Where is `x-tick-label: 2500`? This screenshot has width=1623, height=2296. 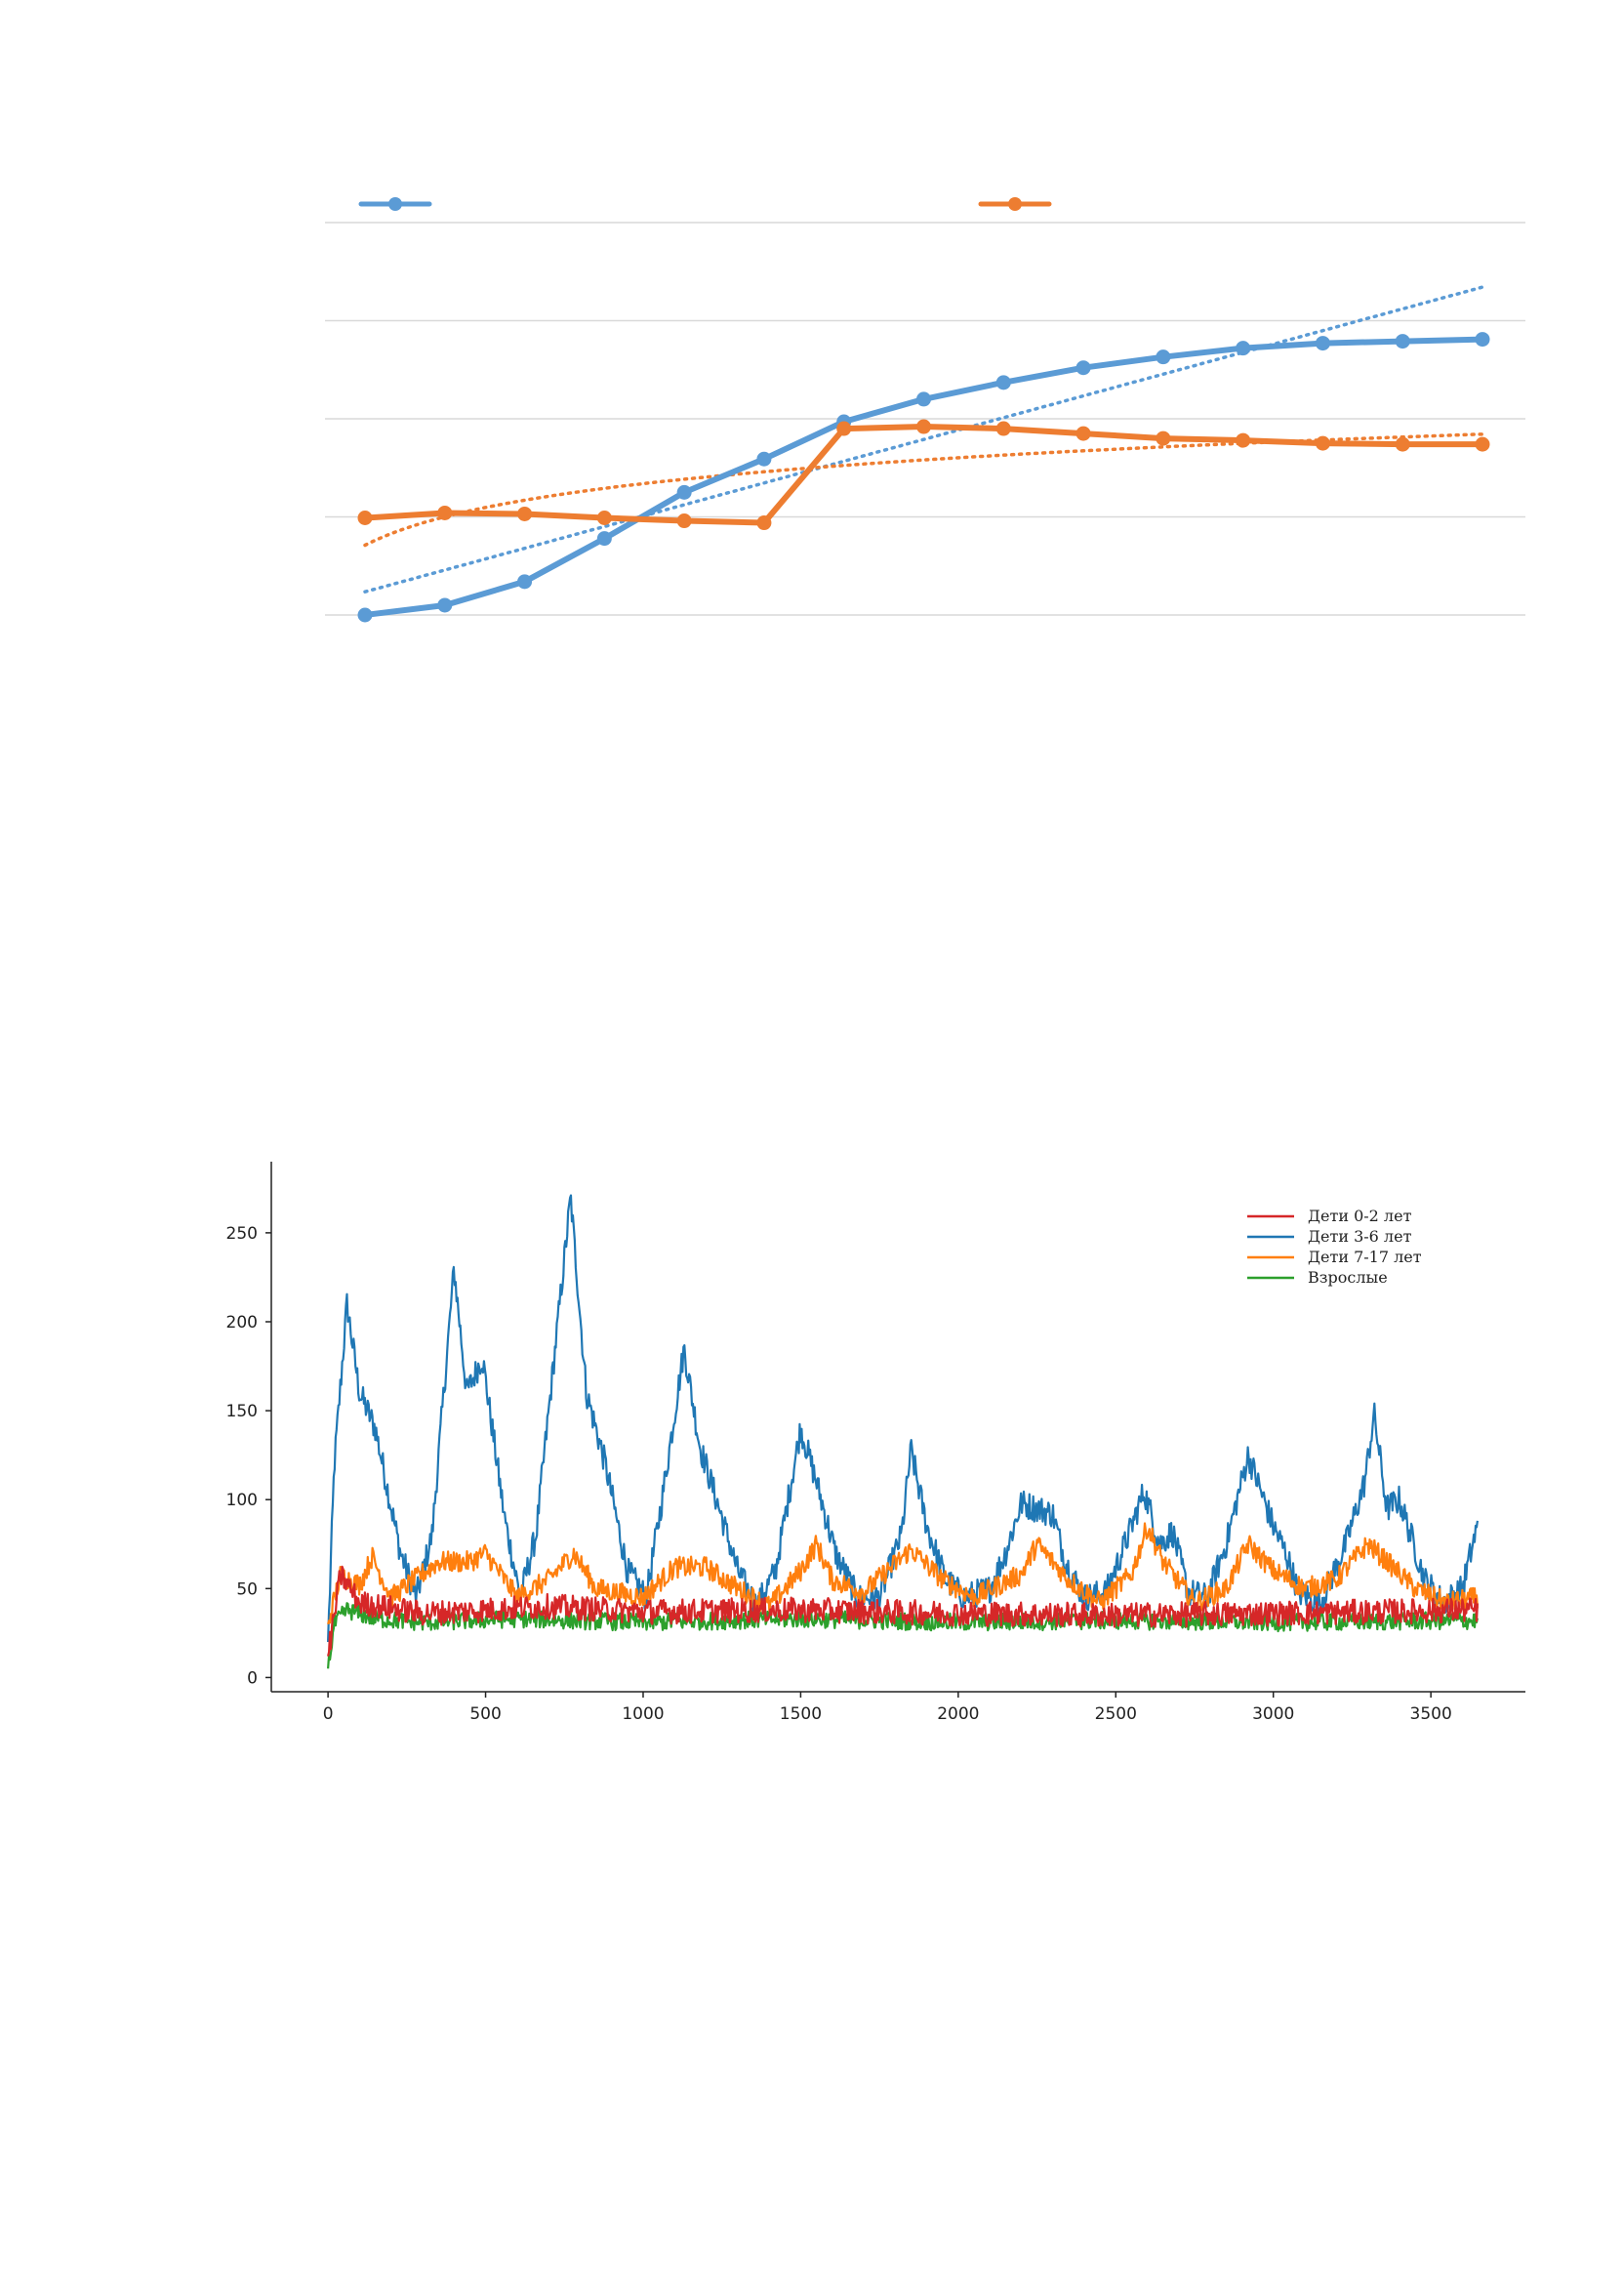 x-tick-label: 2500 is located at coordinates (1116, 1714).